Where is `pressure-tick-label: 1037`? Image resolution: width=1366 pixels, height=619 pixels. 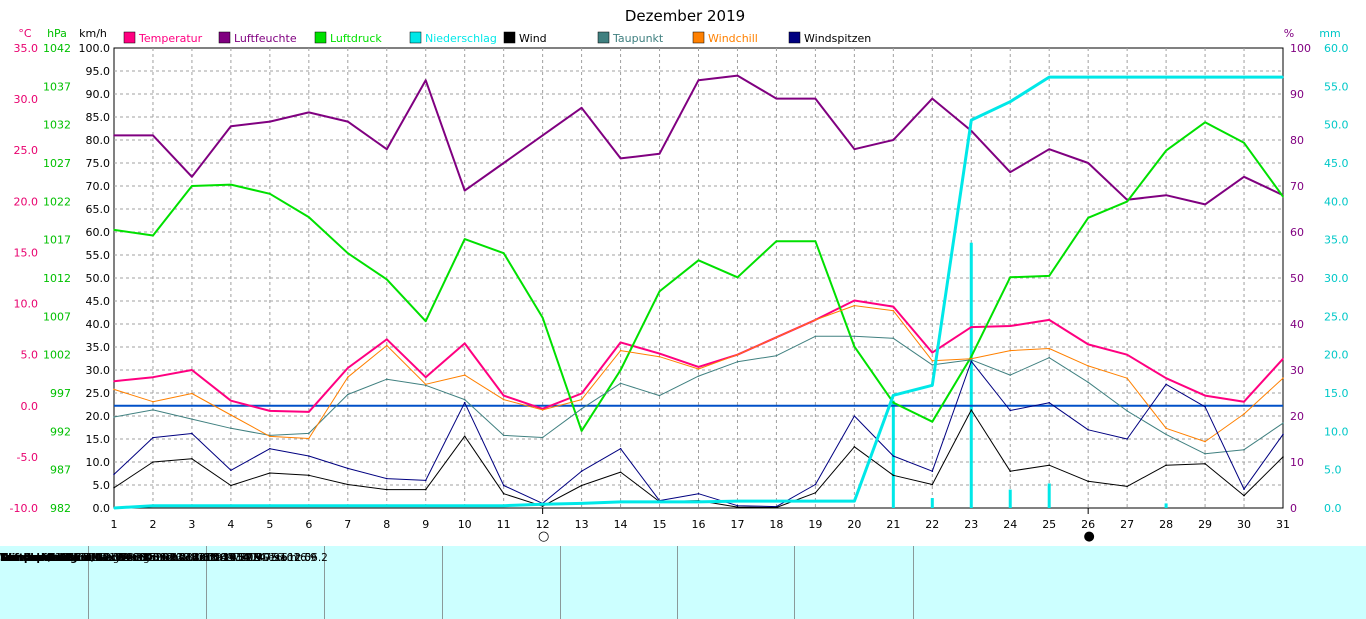 pressure-tick-label: 1037 is located at coordinates (57, 86).